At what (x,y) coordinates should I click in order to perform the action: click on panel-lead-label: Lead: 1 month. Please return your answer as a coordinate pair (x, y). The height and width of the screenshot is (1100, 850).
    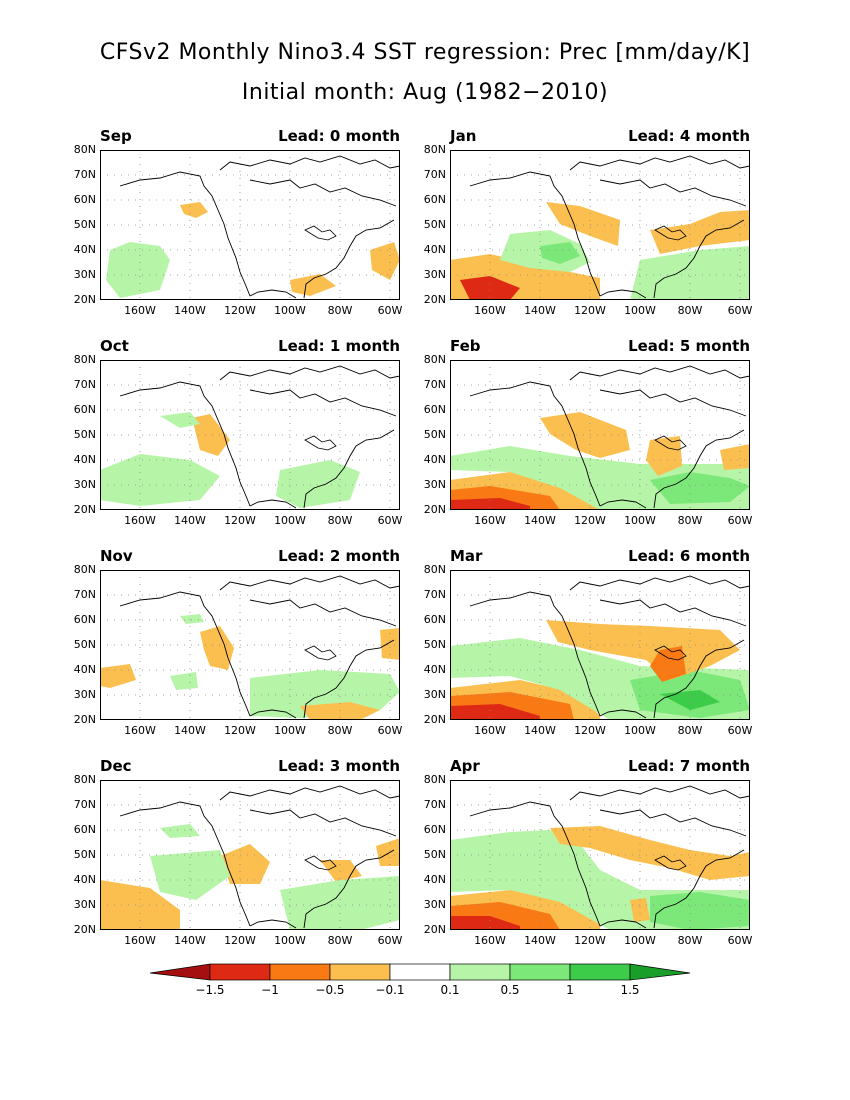
    Looking at the image, I should click on (339, 346).